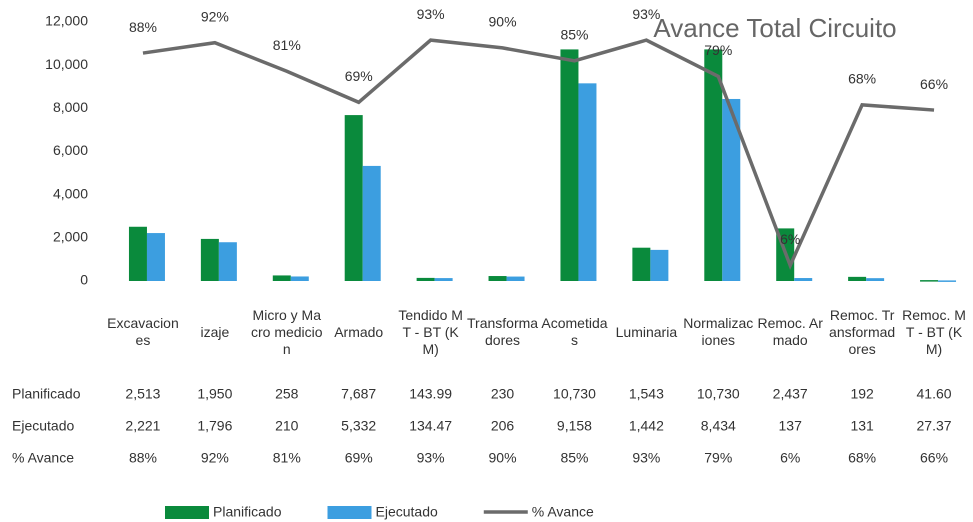  I want to click on table-cell: 143.99, so click(430, 394).